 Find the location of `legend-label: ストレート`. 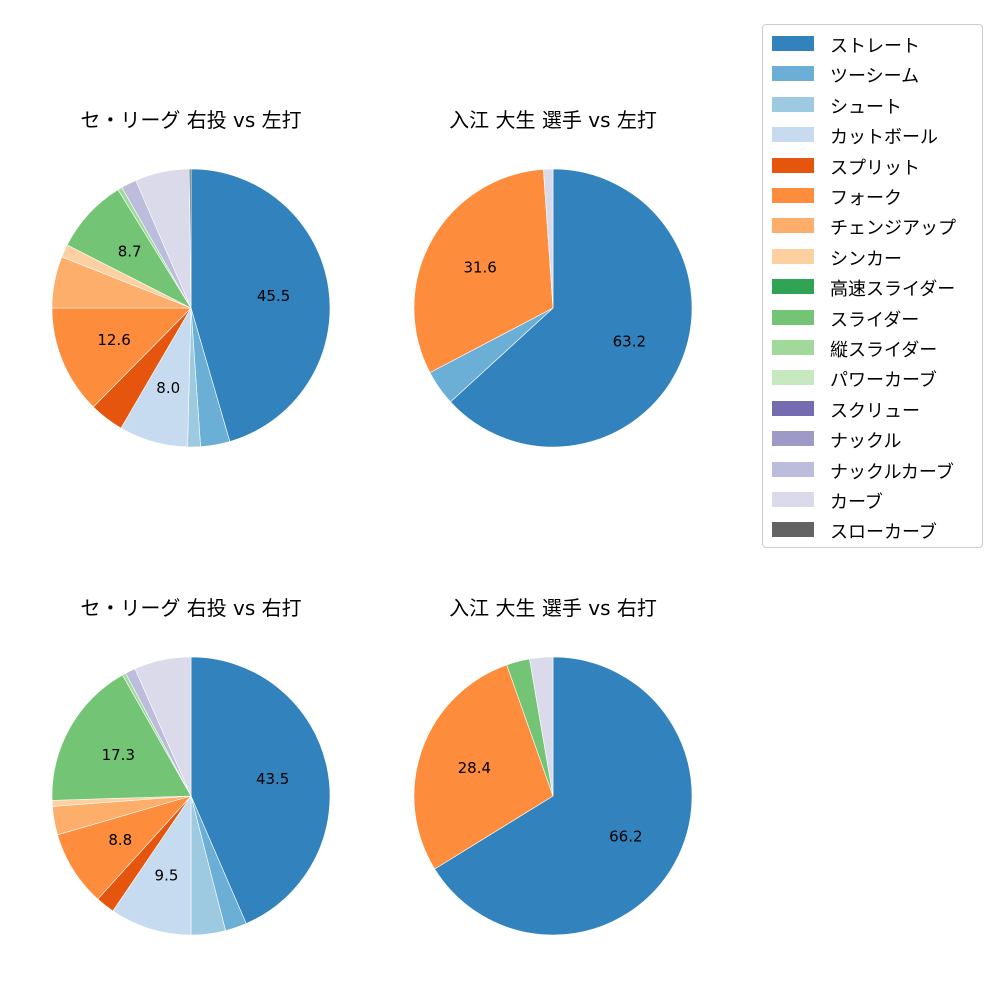

legend-label: ストレート is located at coordinates (875, 46).